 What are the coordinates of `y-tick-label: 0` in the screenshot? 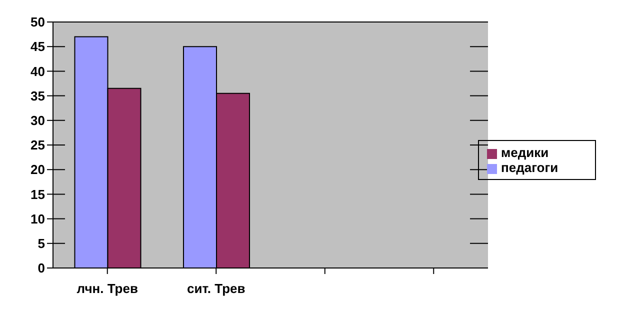 It's located at (41, 268).